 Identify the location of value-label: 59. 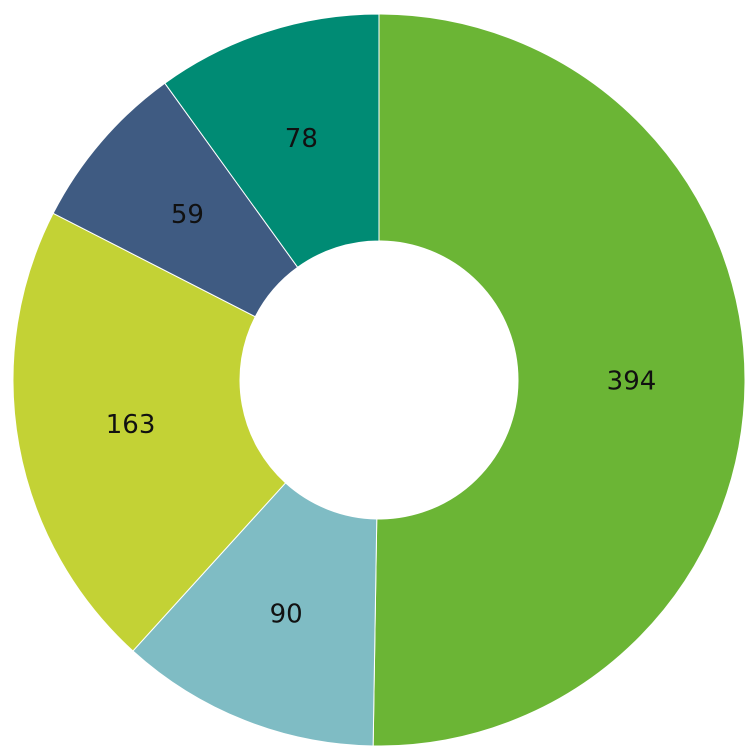
(187, 215).